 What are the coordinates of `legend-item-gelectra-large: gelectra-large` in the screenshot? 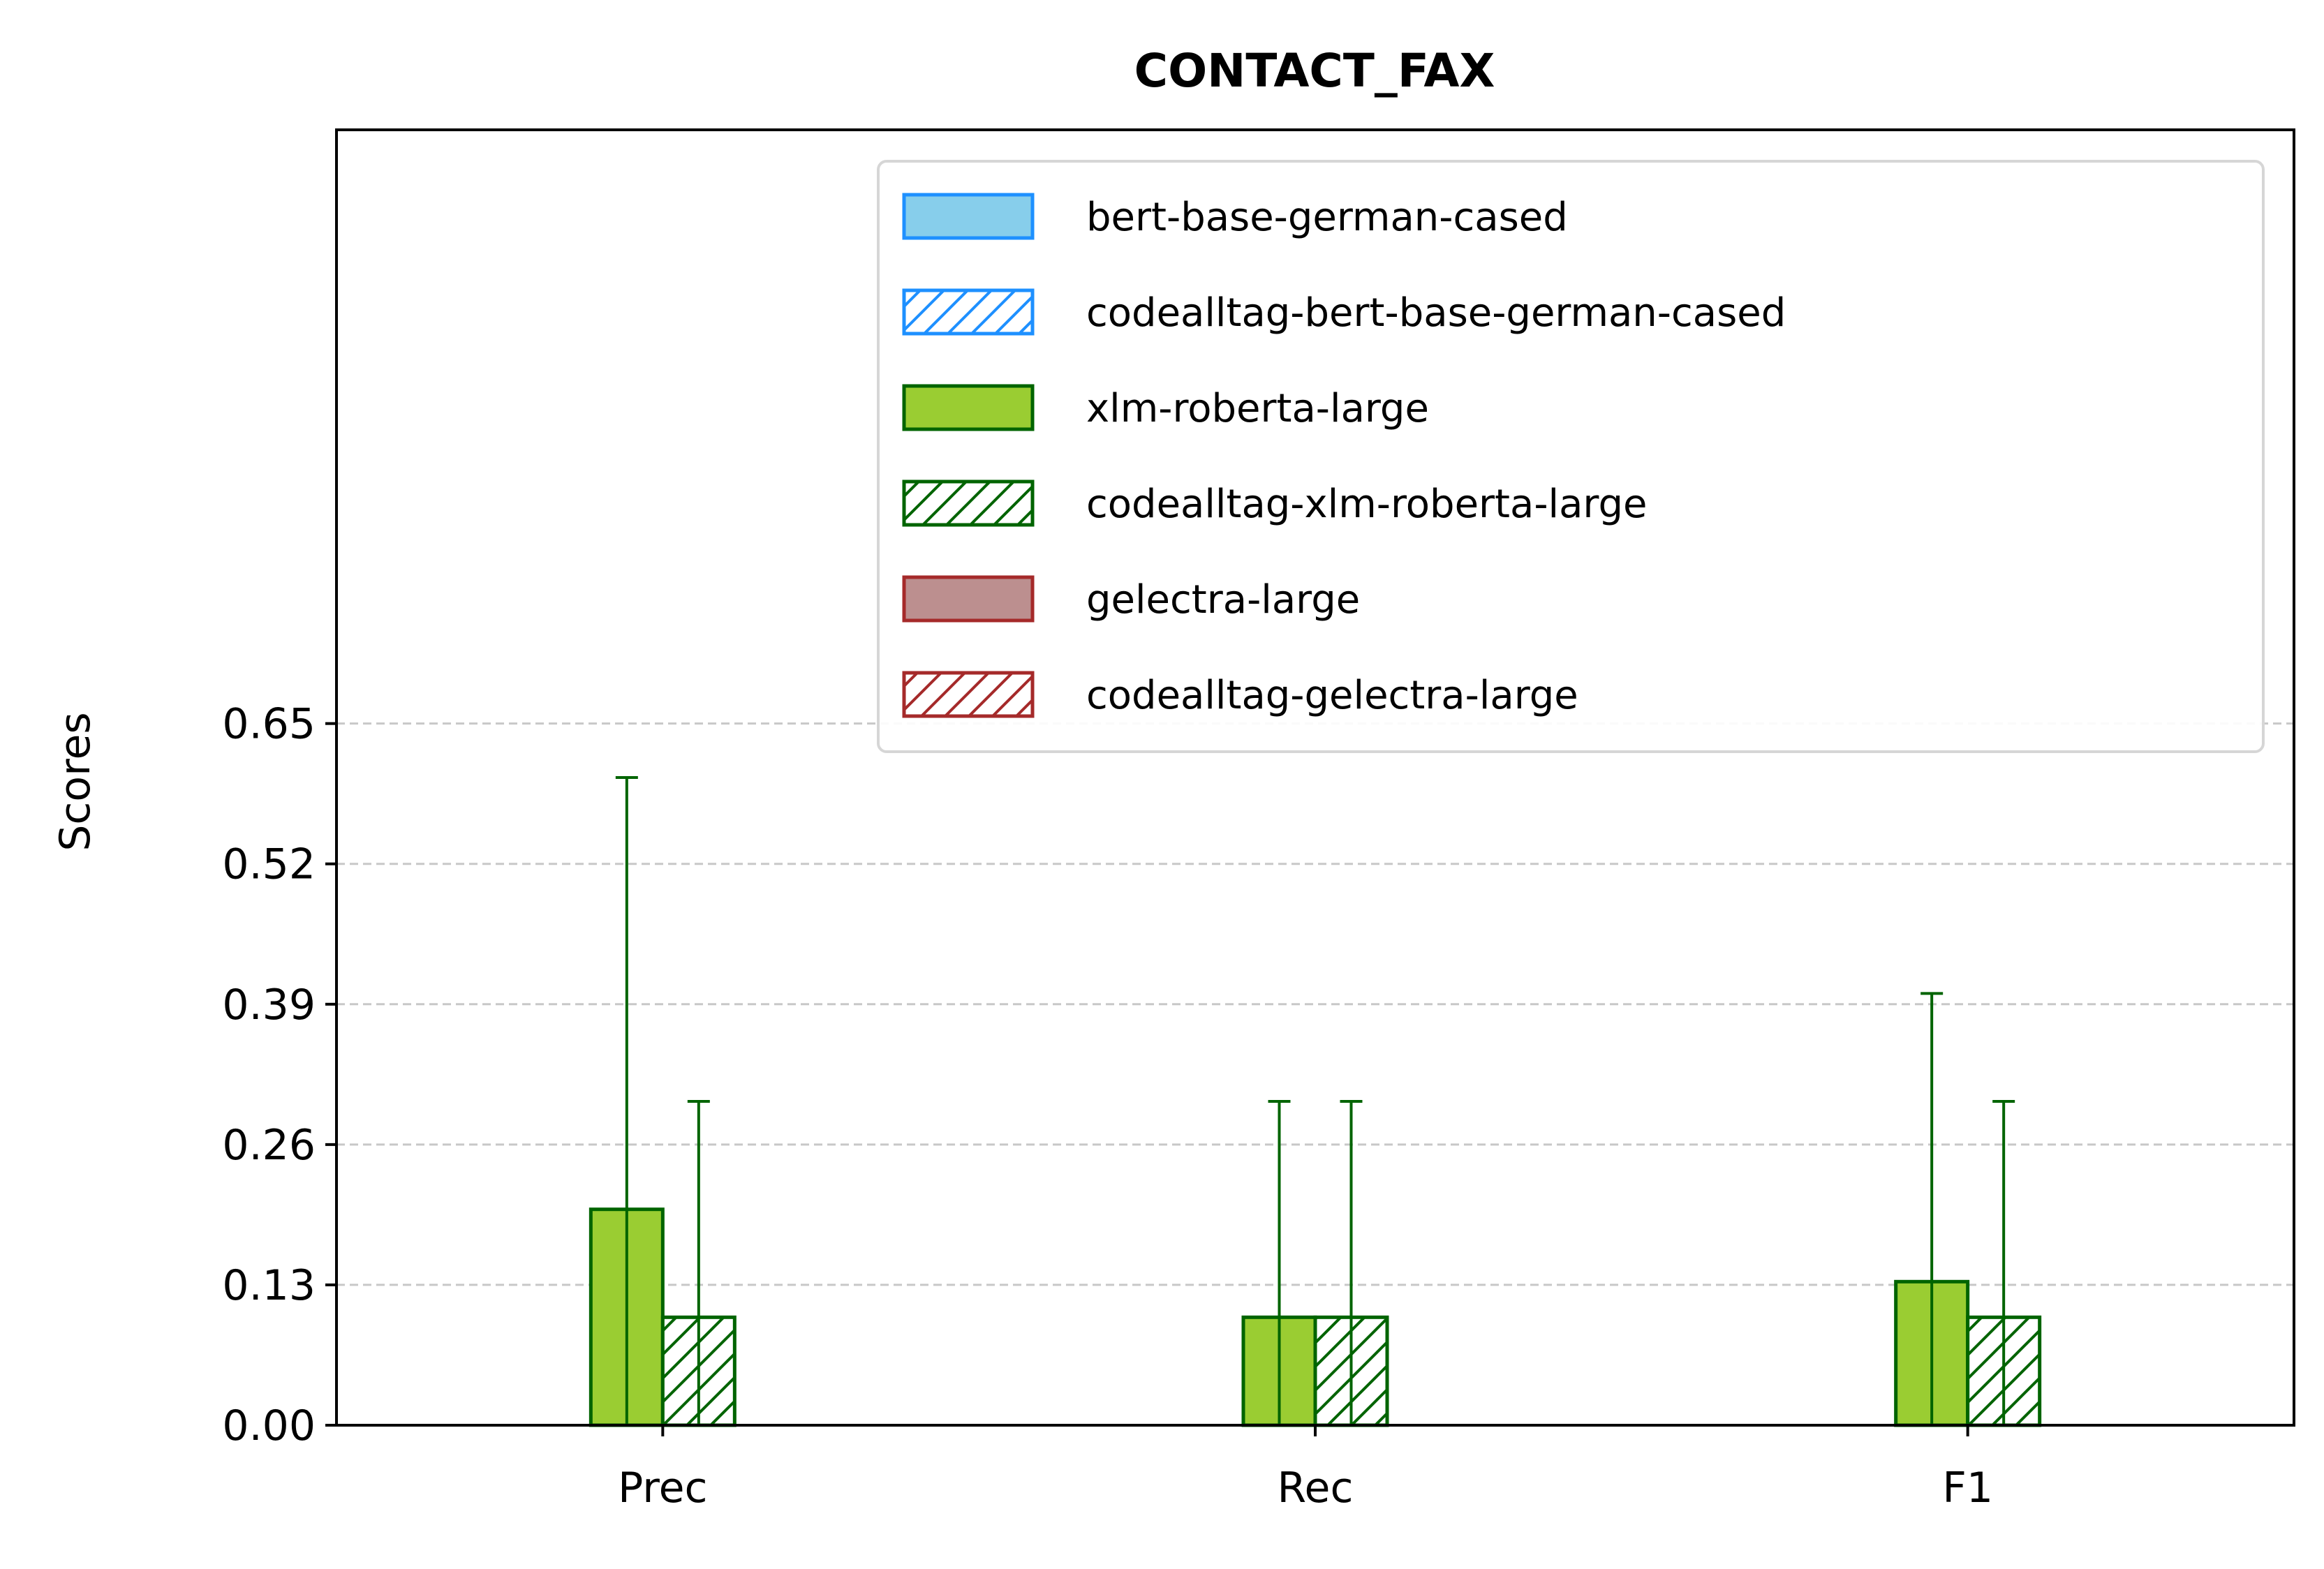 It's located at (1131, 599).